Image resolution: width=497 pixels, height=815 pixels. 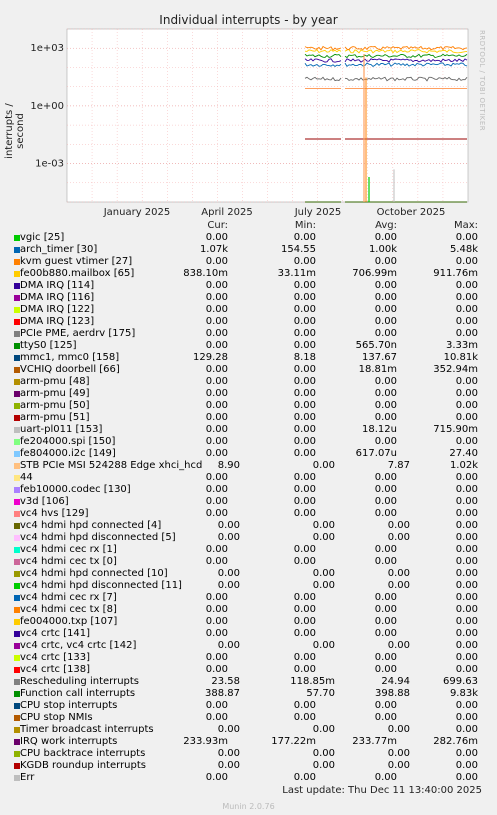 What do you see at coordinates (248, 706) in the screenshot?
I see `legend-row: CPU stop interrupts 0.00 0.00 0.00 0.00` at bounding box center [248, 706].